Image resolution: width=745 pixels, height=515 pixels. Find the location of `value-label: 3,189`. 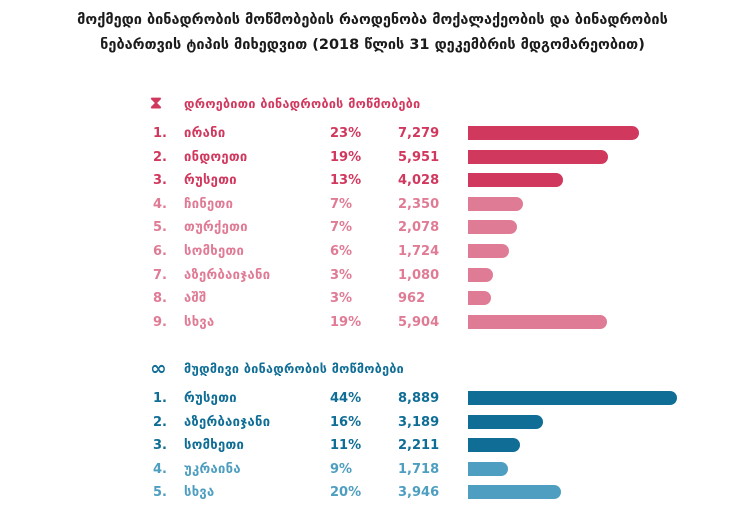

value-label: 3,189 is located at coordinates (419, 422).